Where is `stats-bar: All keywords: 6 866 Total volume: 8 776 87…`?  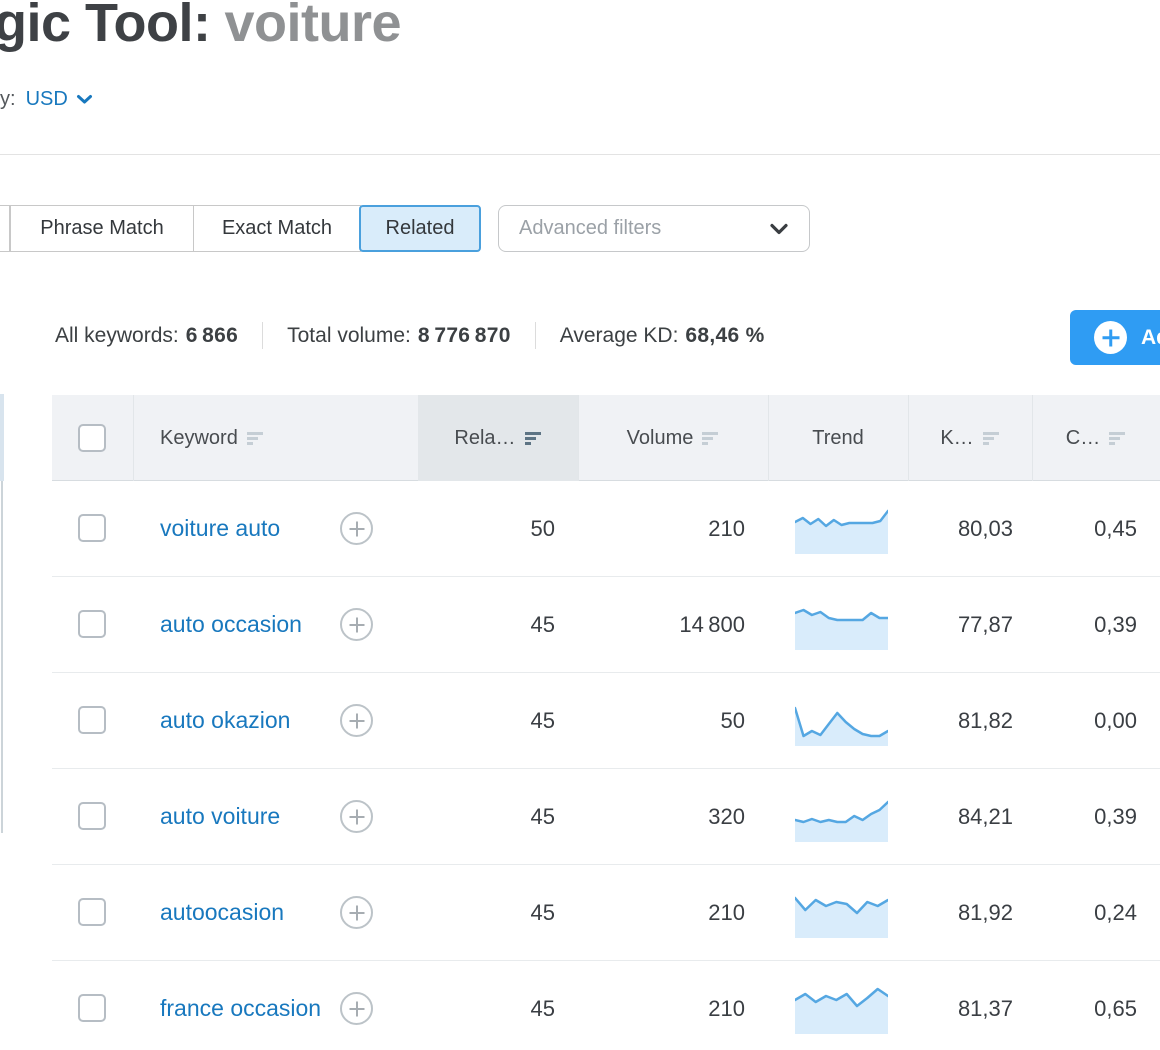
stats-bar: All keywords: 6 866 Total volume: 8 776 87… is located at coordinates (410, 335).